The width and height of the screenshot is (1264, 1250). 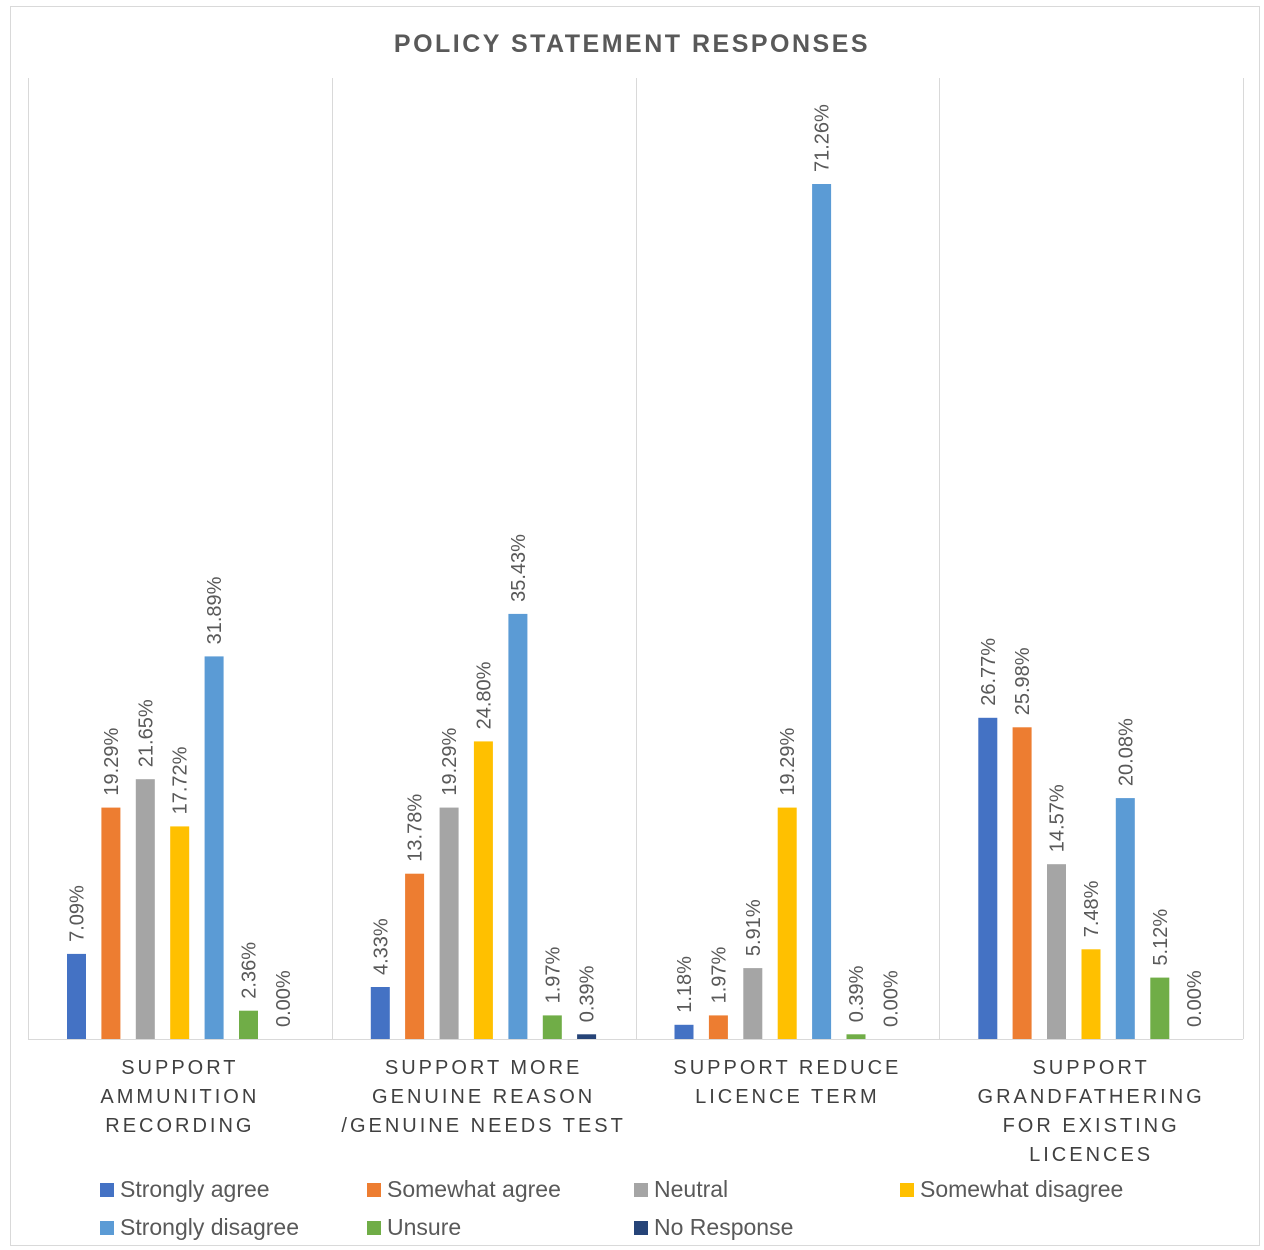 I want to click on category-label: SUPPORT AMMUNITION RECORDING, so click(x=180, y=1097).